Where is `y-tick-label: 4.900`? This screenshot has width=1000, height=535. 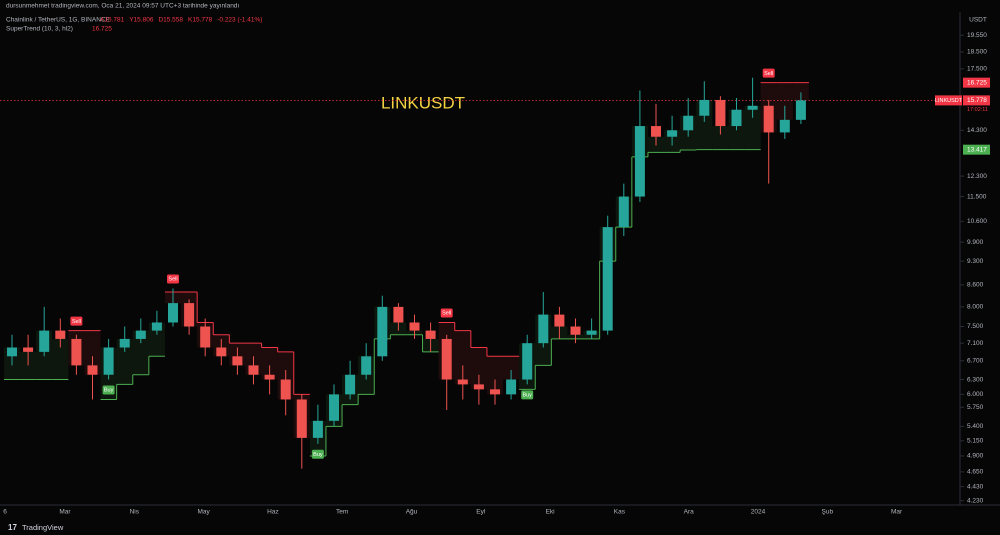 y-tick-label: 4.900 is located at coordinates (975, 456).